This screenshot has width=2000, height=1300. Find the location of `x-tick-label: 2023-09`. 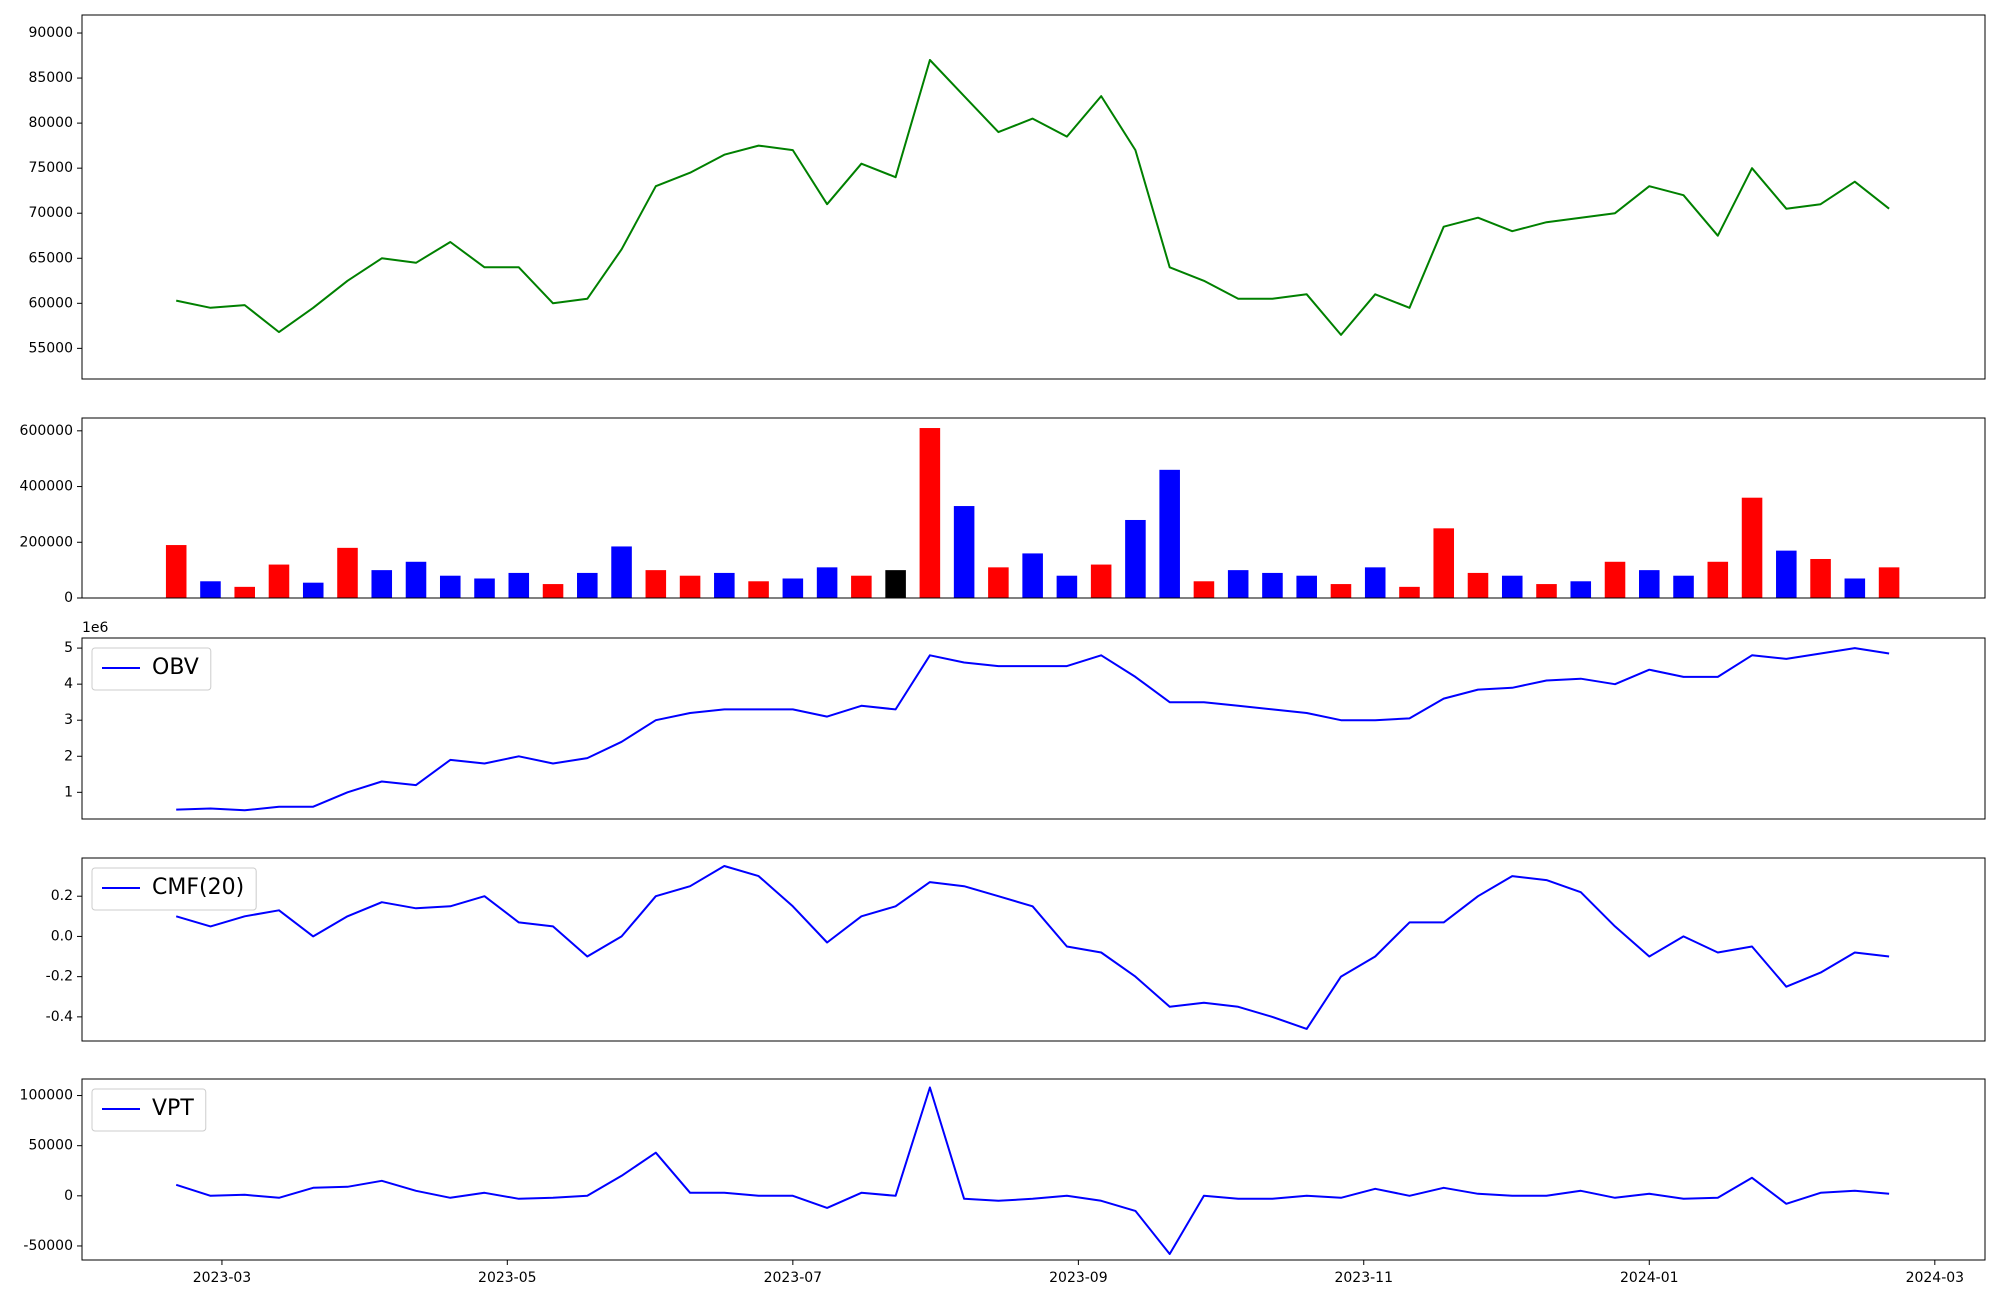

x-tick-label: 2023-09 is located at coordinates (1078, 1278).